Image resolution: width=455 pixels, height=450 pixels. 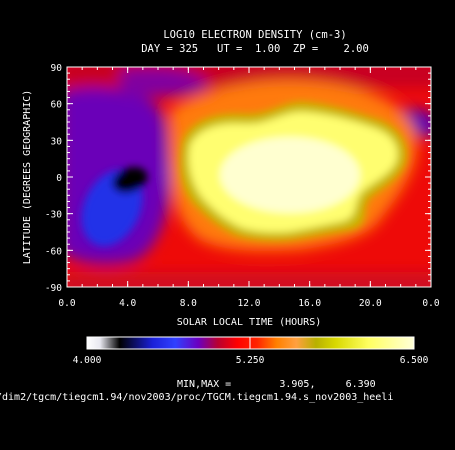 I want to click on y-tick-label: 30, so click(x=57, y=141).